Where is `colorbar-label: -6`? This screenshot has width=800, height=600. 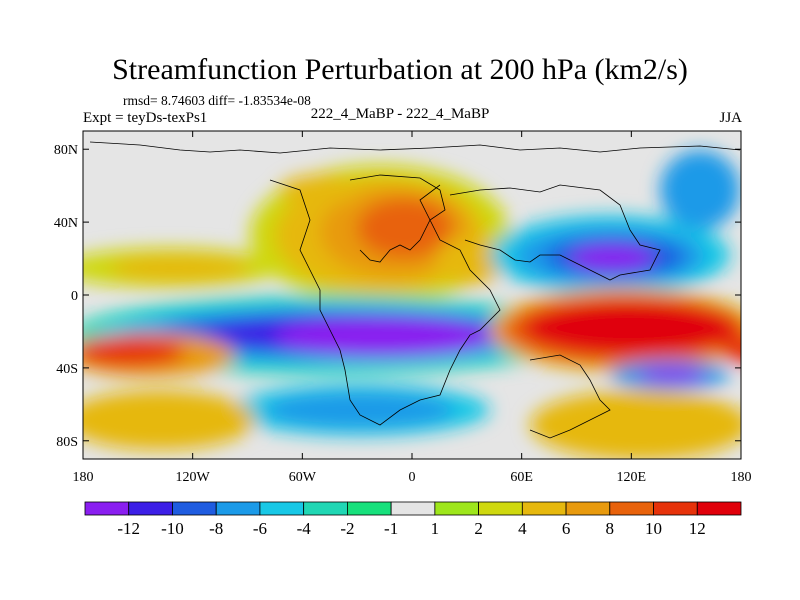 colorbar-label: -6 is located at coordinates (260, 528).